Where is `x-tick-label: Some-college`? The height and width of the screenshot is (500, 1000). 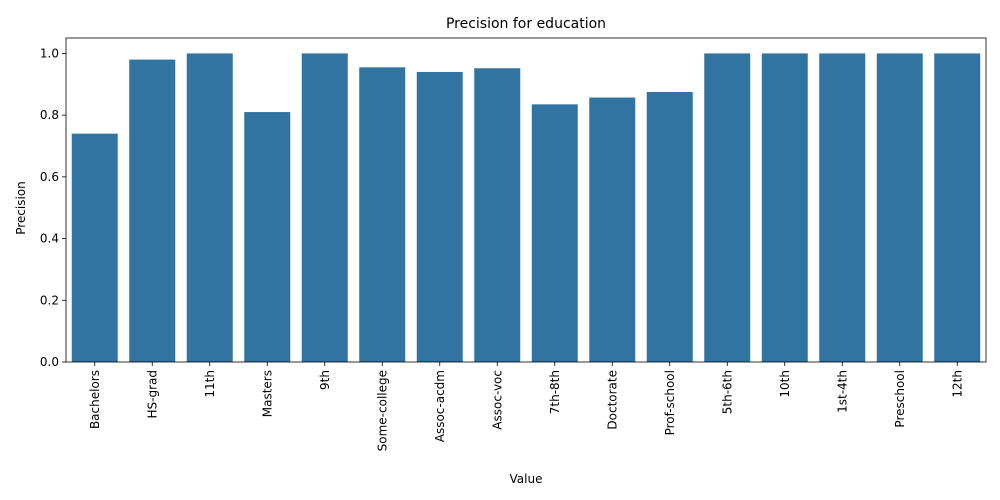
x-tick-label: Some-college is located at coordinates (382, 410).